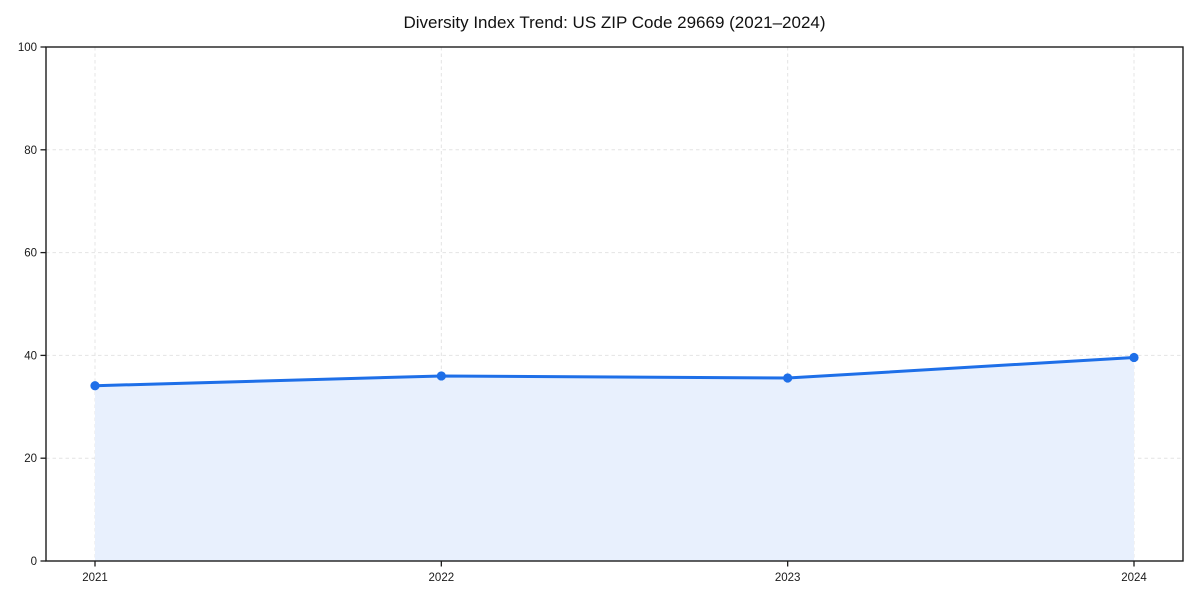  I want to click on y-tick-label: 0, so click(34, 562).